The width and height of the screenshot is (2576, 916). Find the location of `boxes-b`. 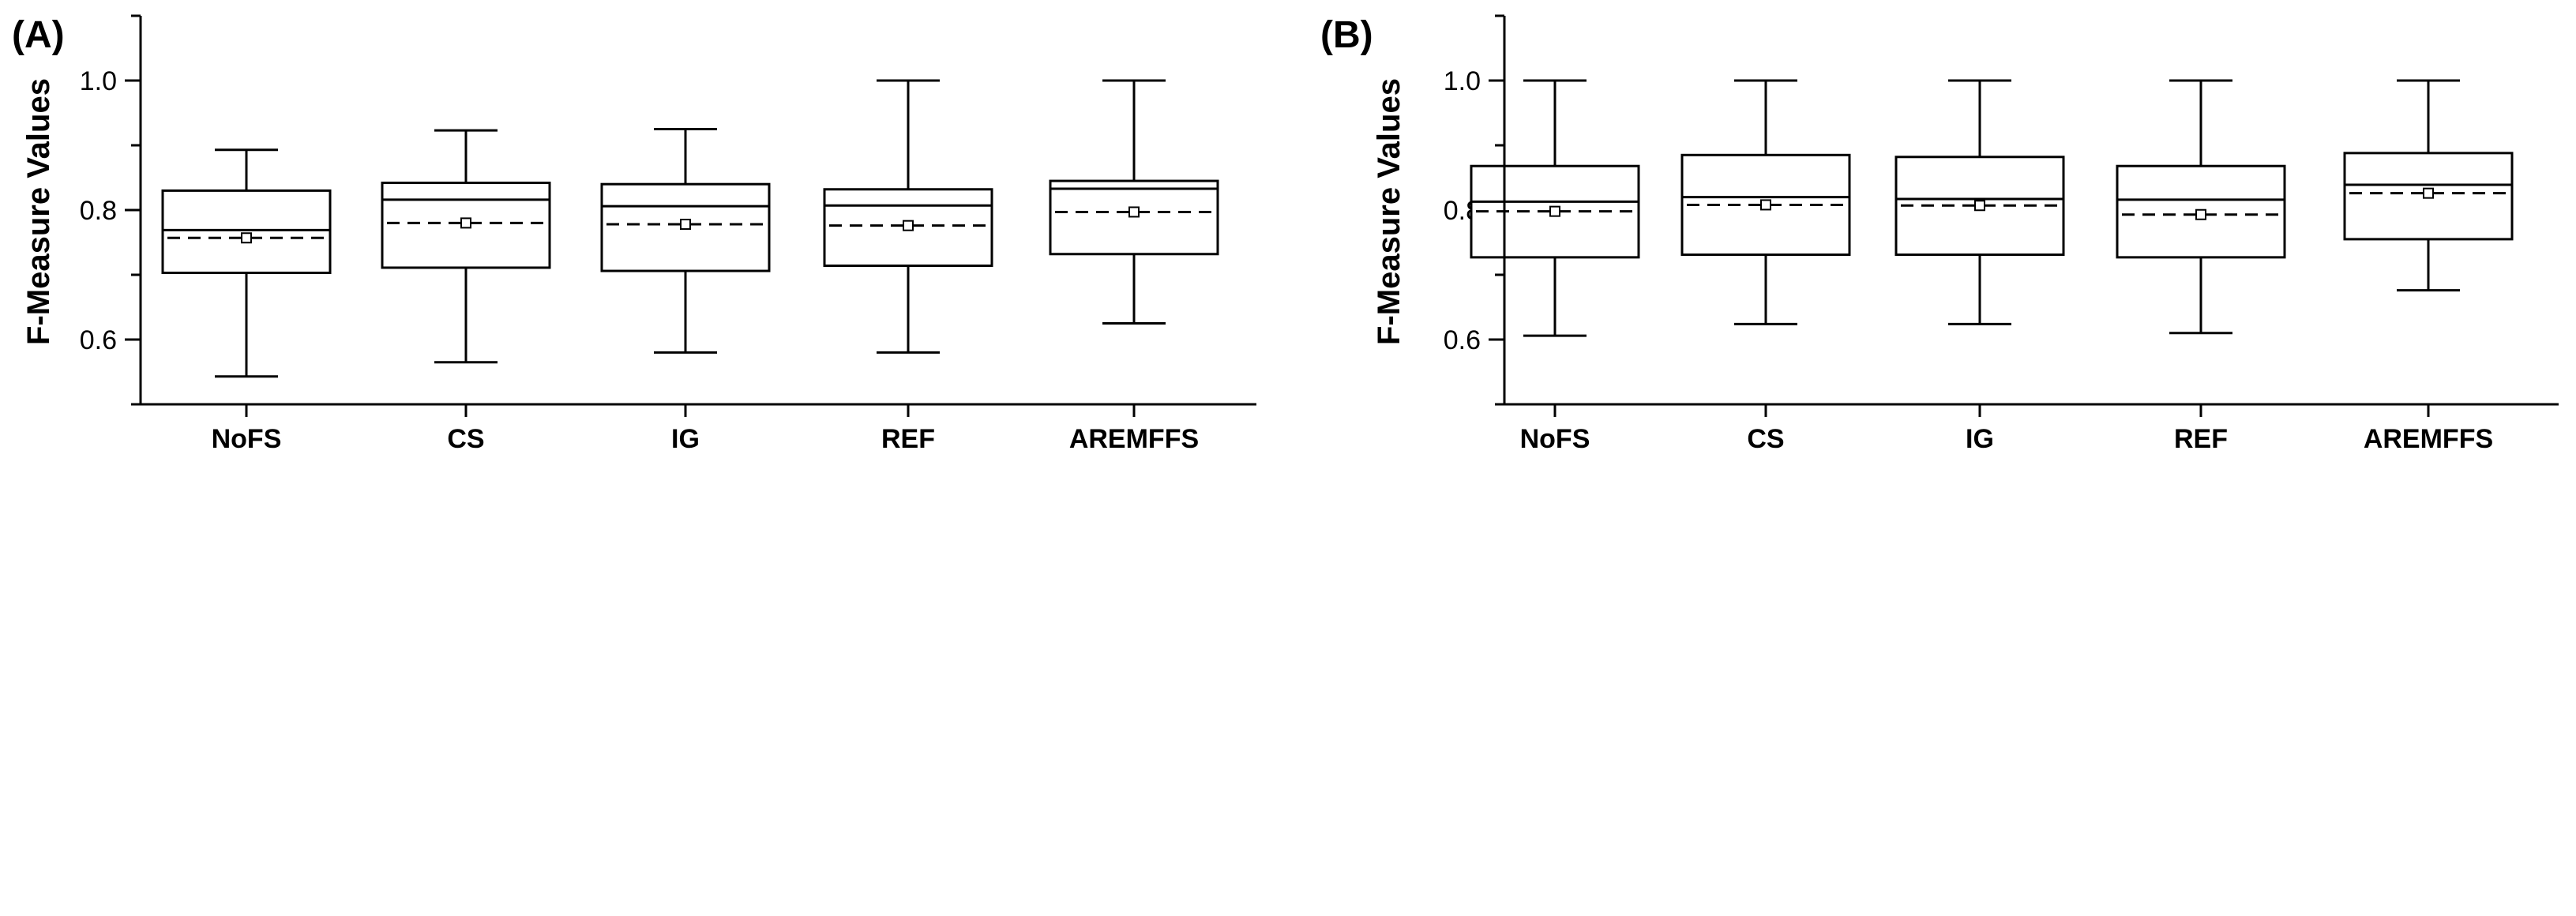

boxes-b is located at coordinates (1992, 248).